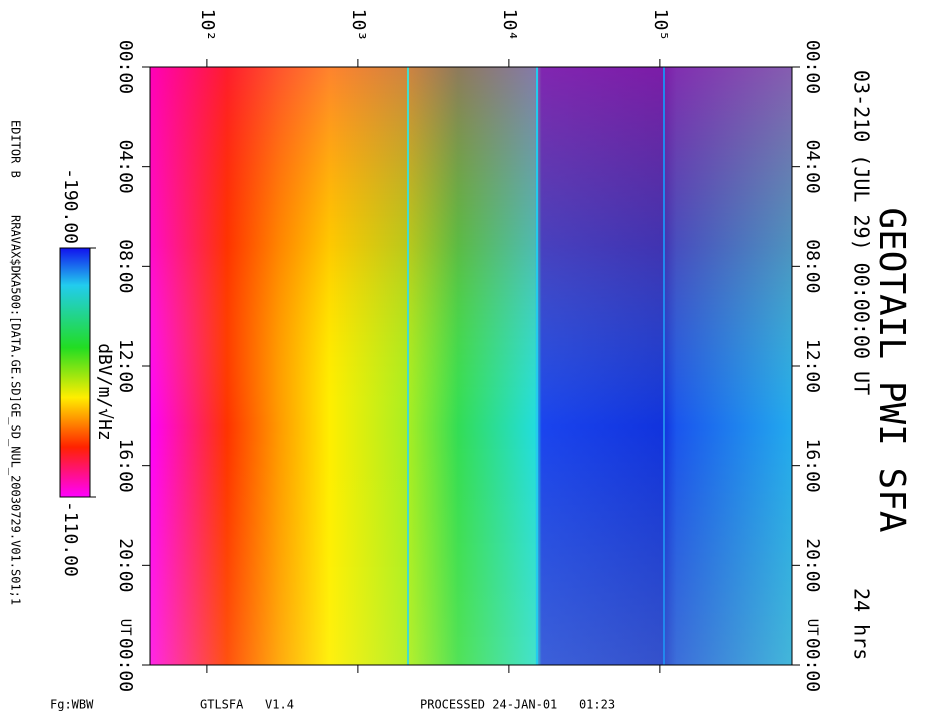 Image resolution: width=945 pixels, height=720 pixels. I want to click on duration: 24 hrs, so click(862, 624).